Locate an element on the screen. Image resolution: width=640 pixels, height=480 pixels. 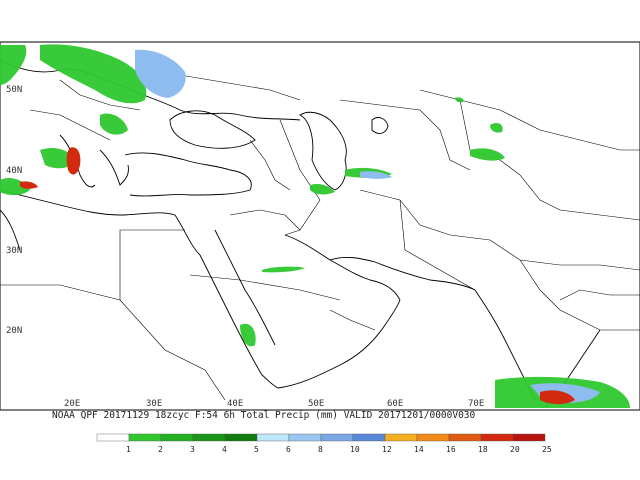
colorbar-label: 10 is located at coordinates (355, 449).